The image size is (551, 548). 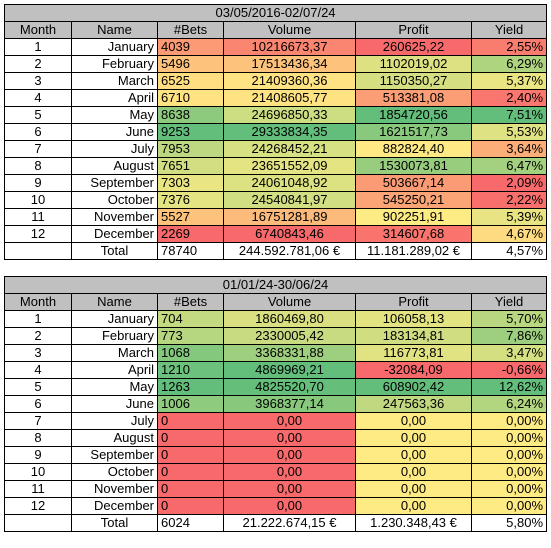 What do you see at coordinates (190, 336) in the screenshot?
I see `cell: 773` at bounding box center [190, 336].